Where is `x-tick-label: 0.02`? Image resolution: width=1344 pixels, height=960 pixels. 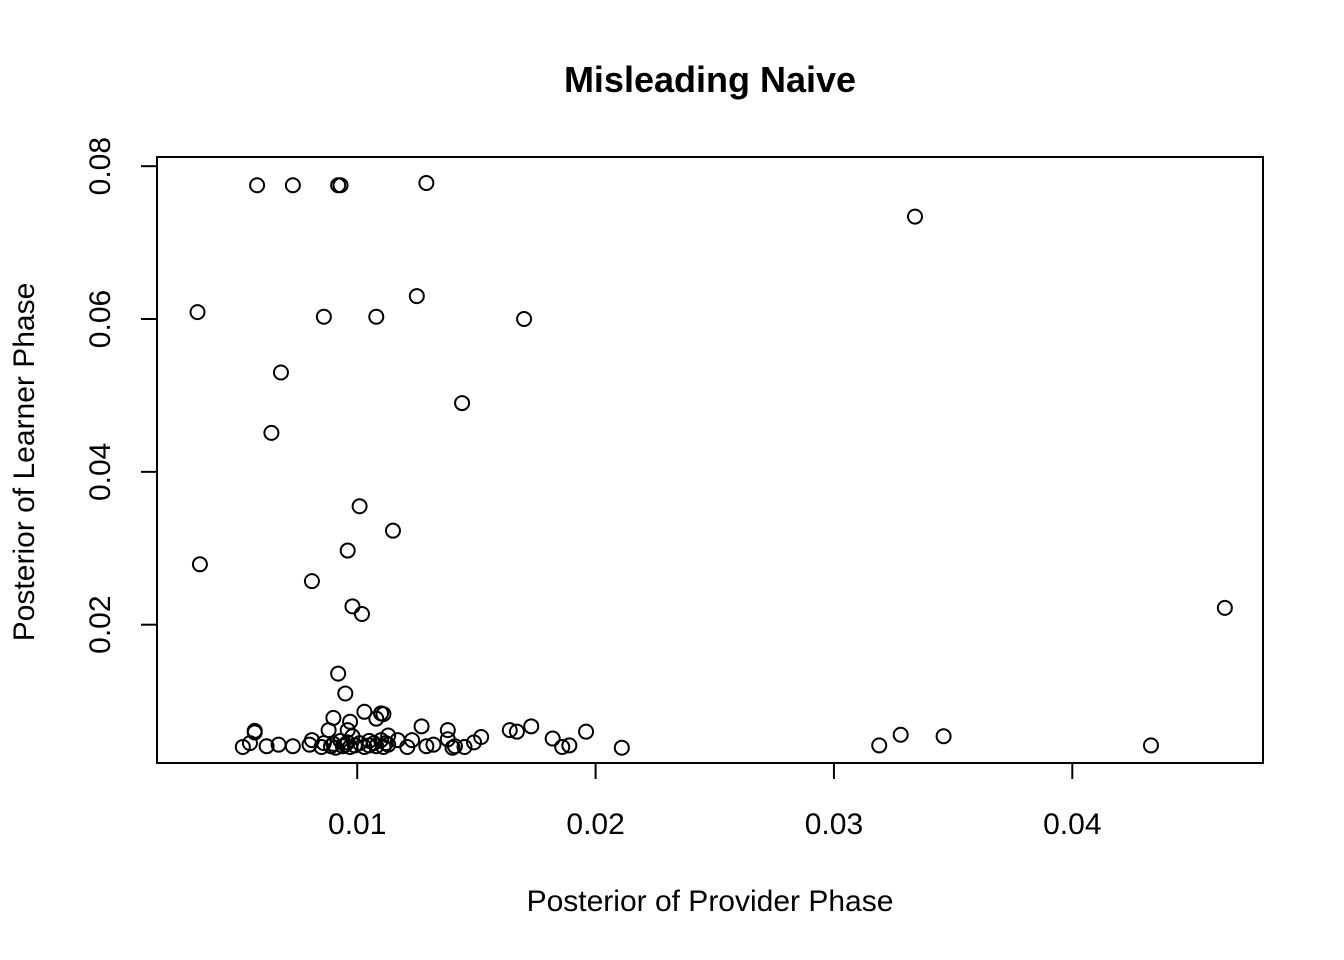
x-tick-label: 0.02 is located at coordinates (595, 824).